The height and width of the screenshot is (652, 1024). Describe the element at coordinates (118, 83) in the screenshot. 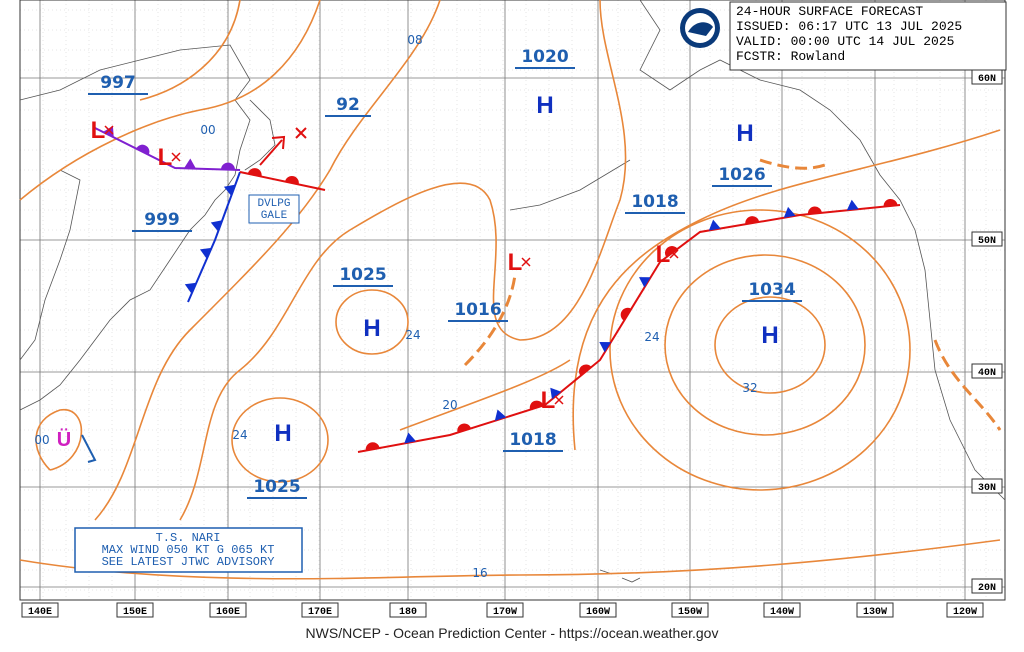

I see `pressure-value: 997` at that location.